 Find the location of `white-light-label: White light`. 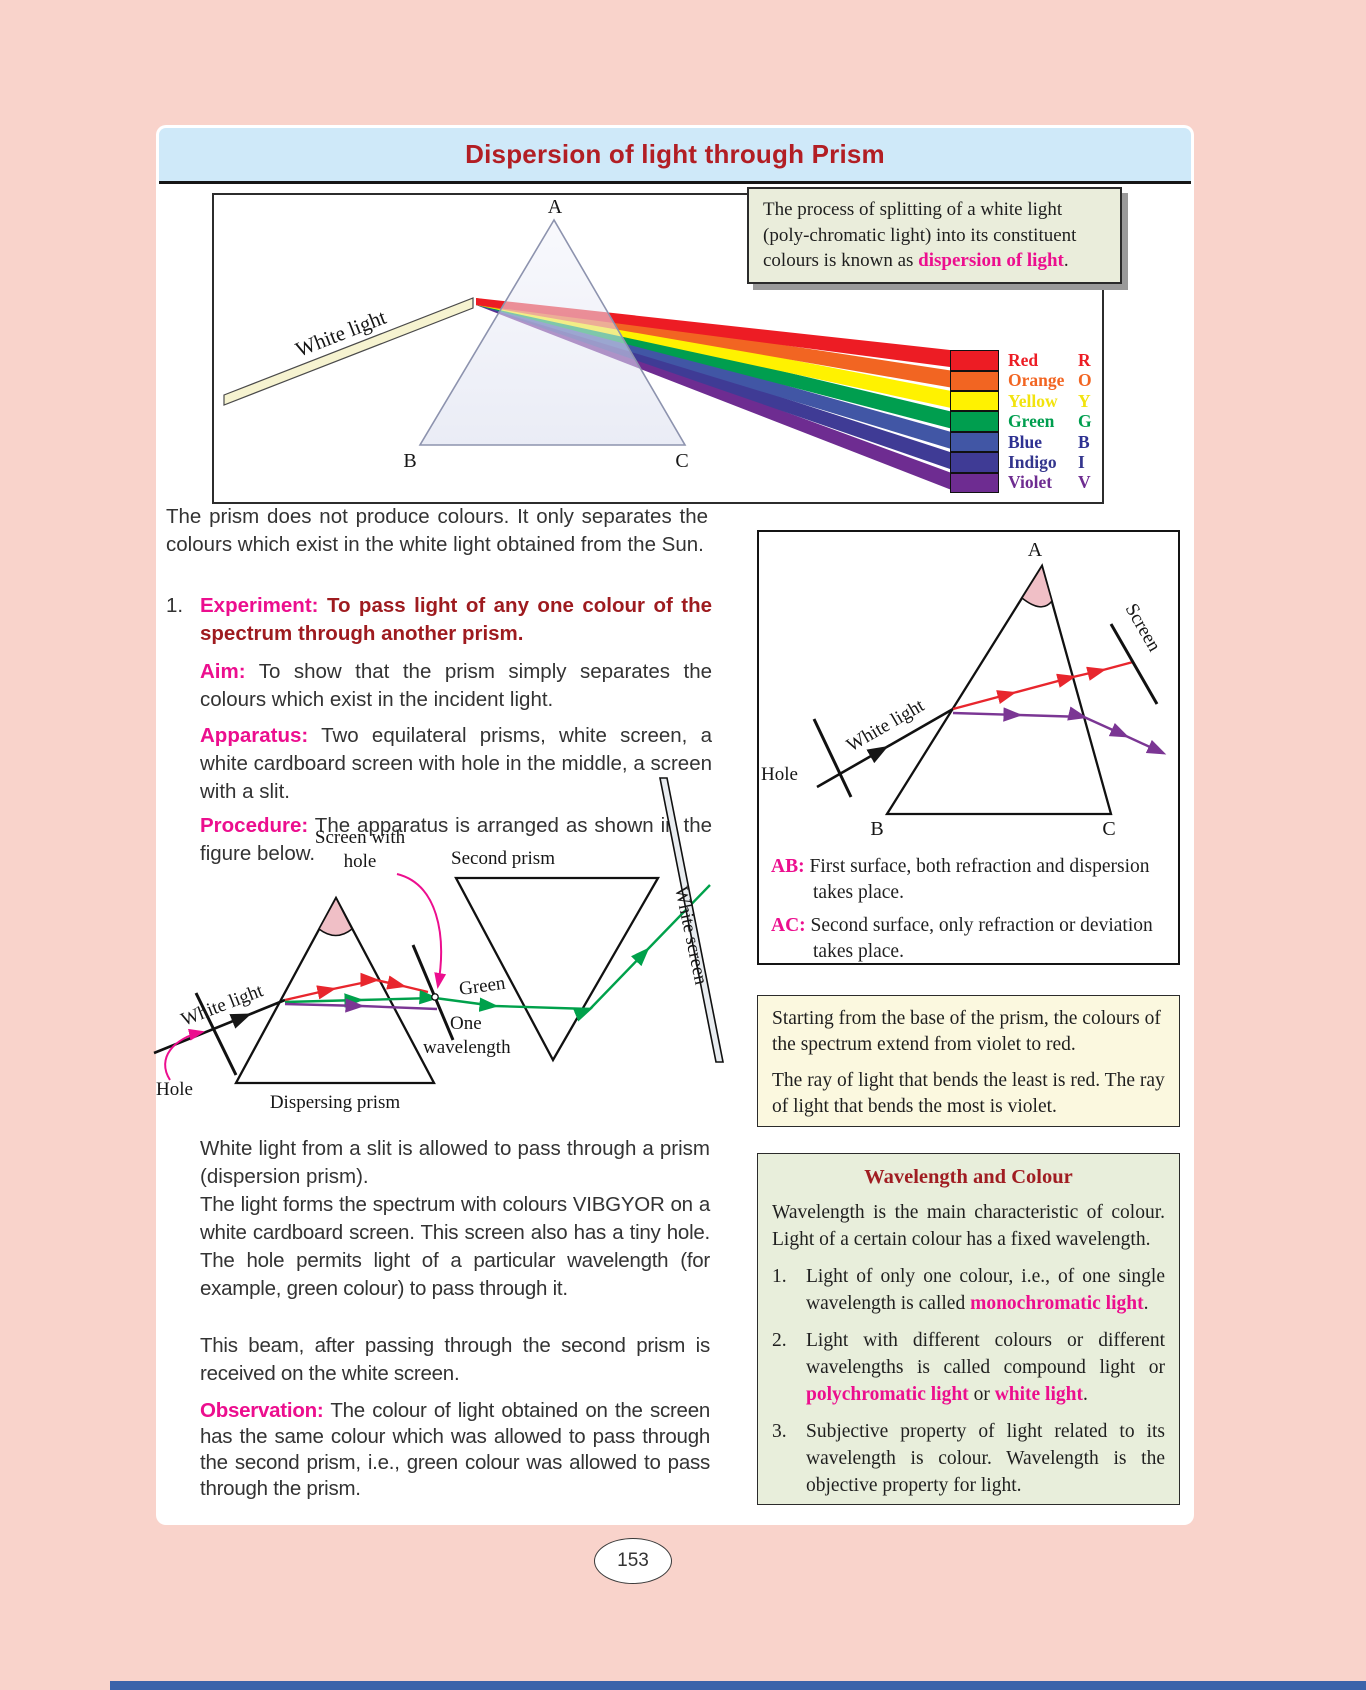

white-light-label: White light is located at coordinates (222, 1005).